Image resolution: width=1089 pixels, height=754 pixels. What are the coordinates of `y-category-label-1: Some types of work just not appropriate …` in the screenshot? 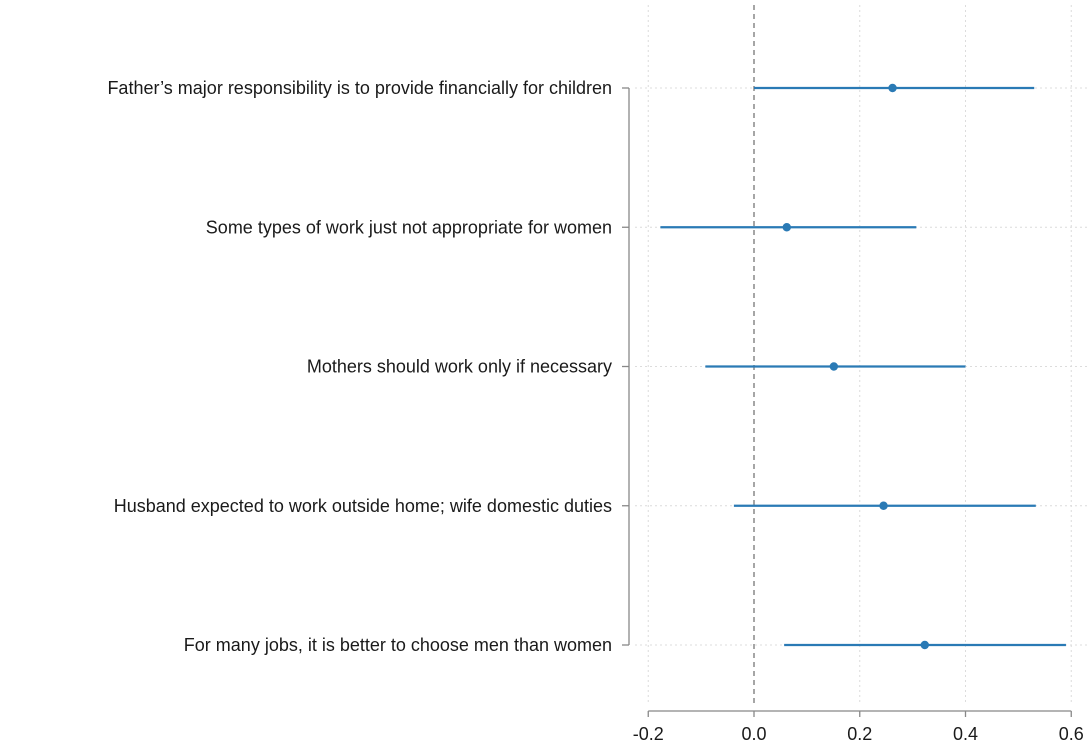 It's located at (409, 227).